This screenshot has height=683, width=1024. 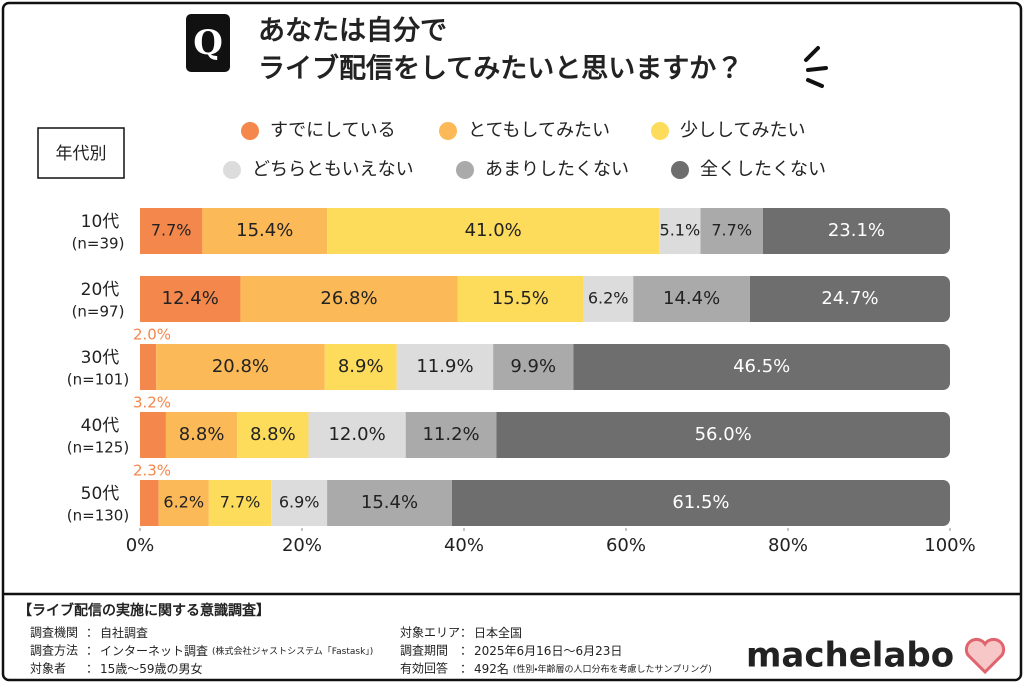 I want to click on value-label: 46.5%, so click(x=761, y=366).